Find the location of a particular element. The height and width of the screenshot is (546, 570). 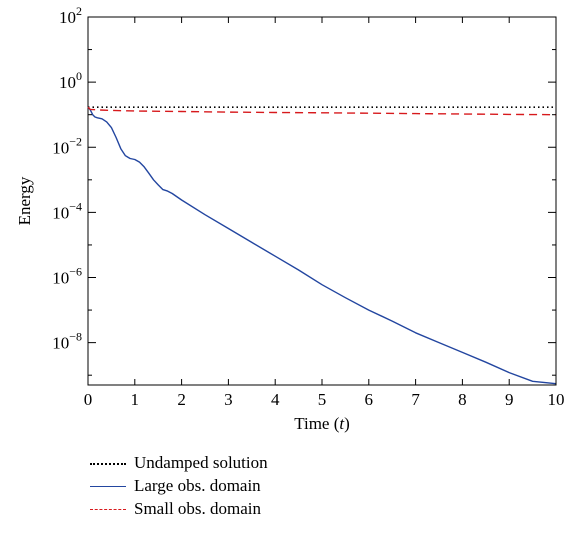

x-tick-label-8: 8 is located at coordinates (462, 399).